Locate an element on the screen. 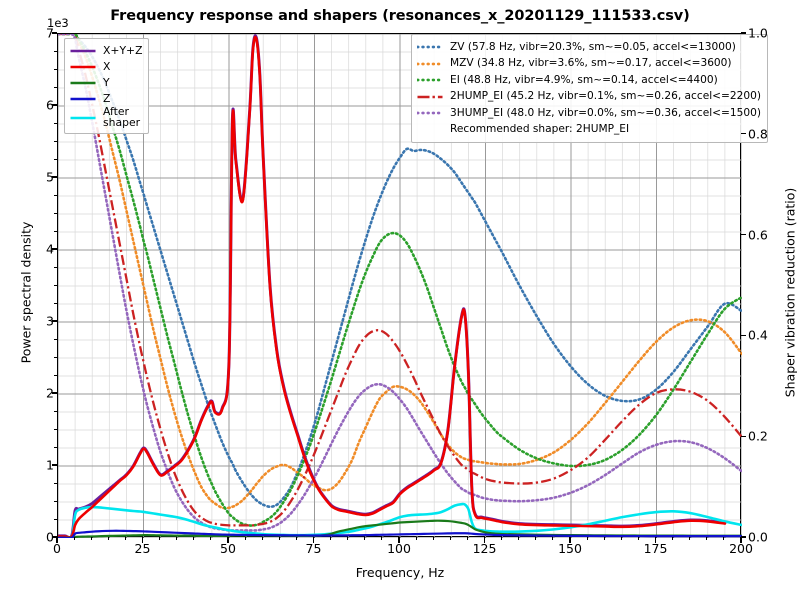  x-tick-label: 125 is located at coordinates (484, 548).